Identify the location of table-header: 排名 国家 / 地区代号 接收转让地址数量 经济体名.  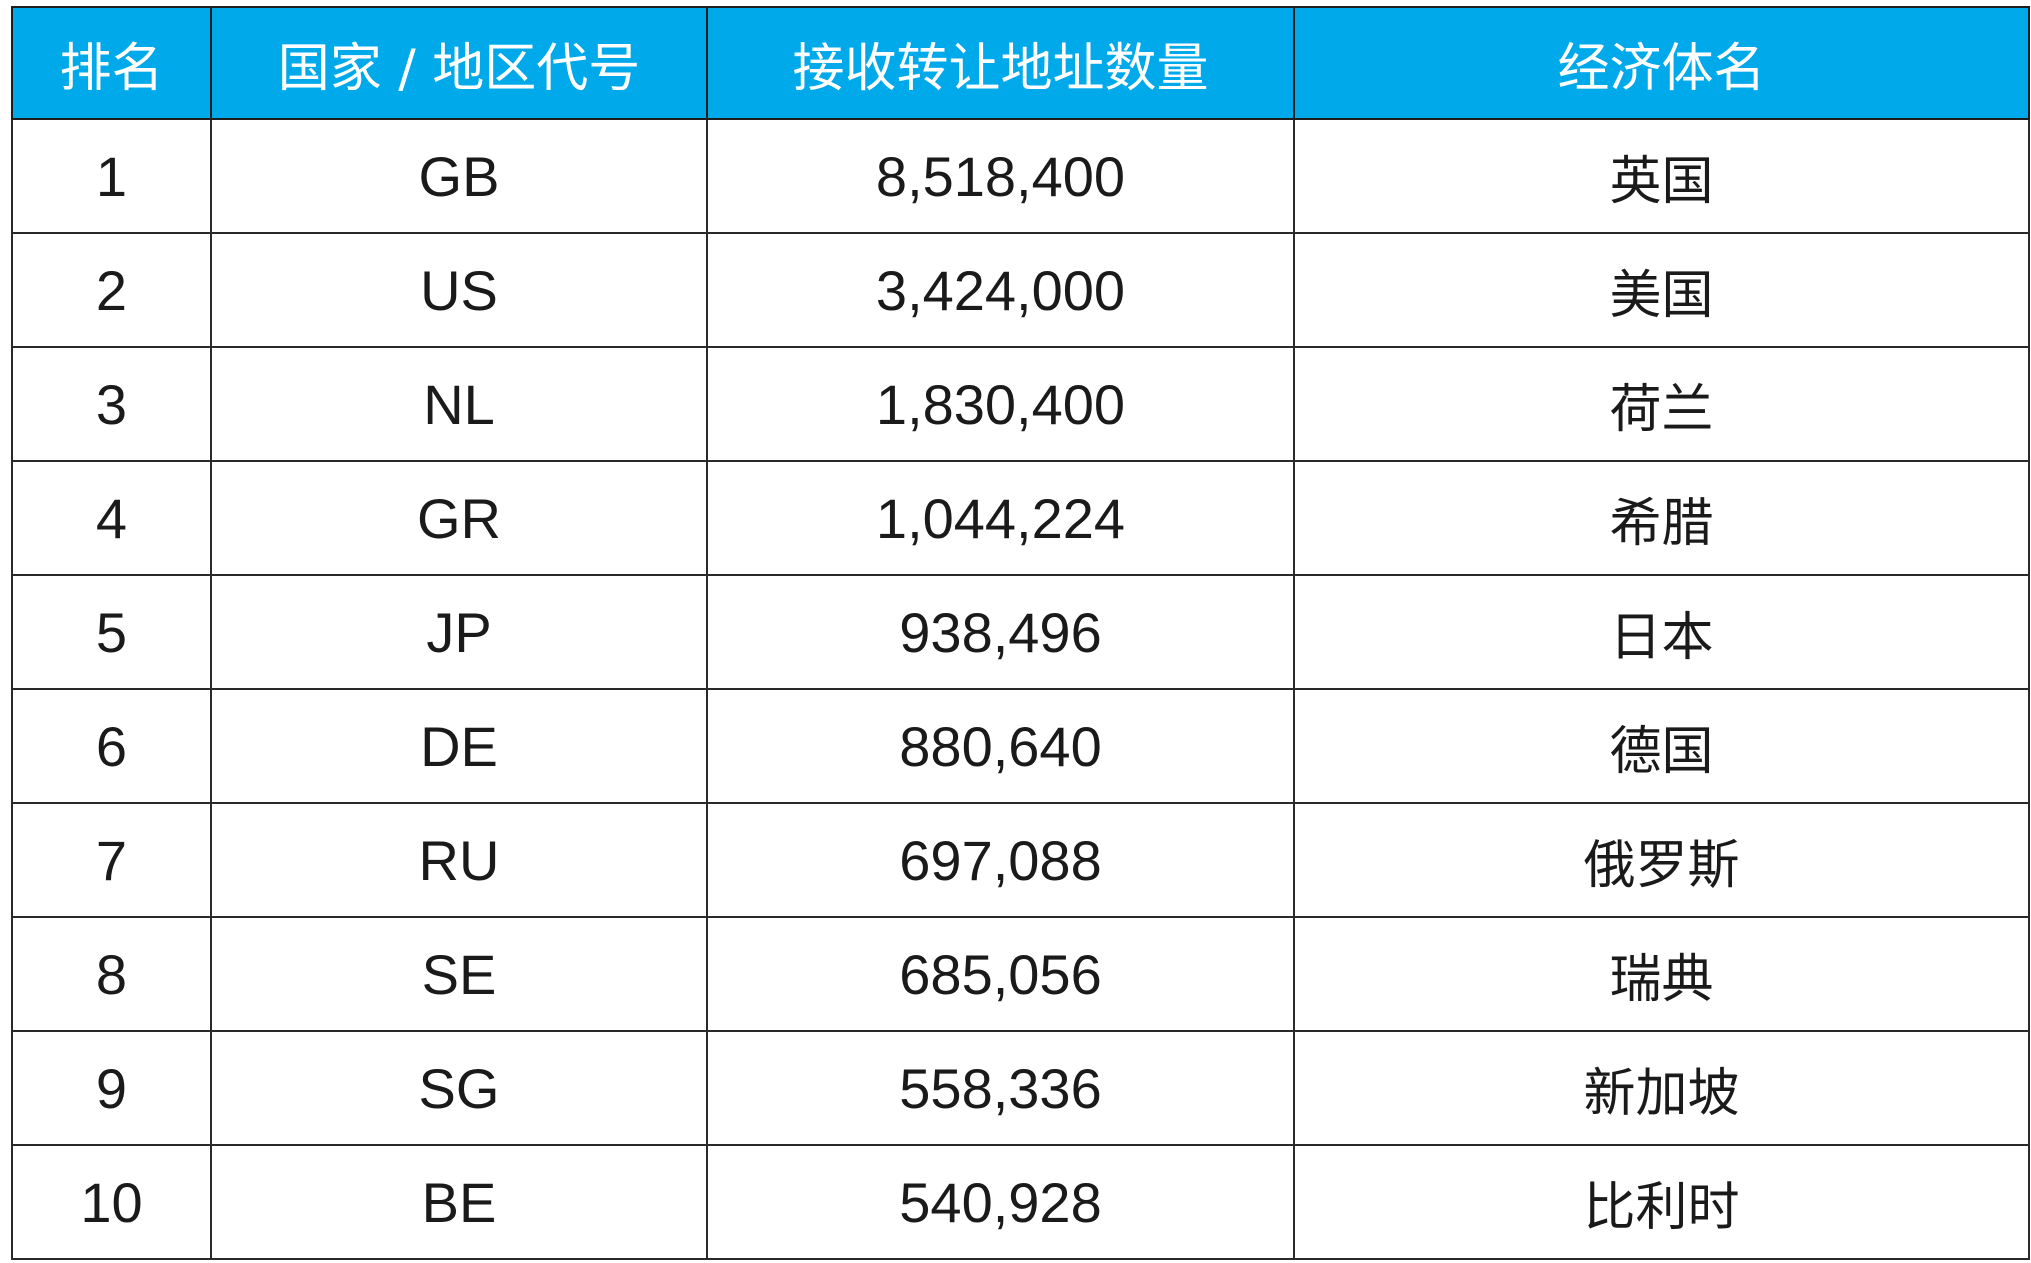
(1020, 63).